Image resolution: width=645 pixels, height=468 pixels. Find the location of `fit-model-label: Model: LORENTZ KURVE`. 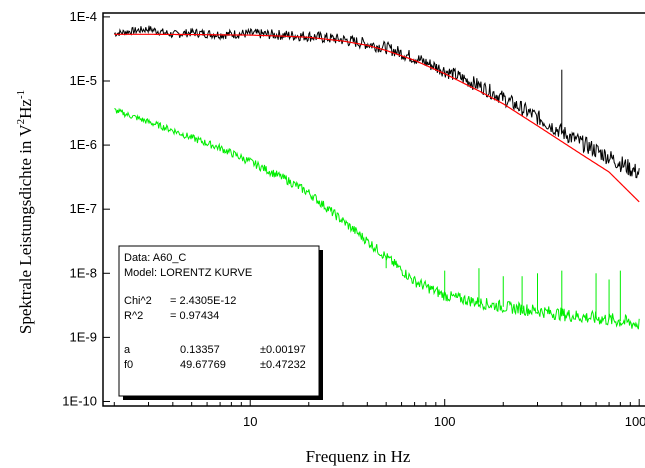

fit-model-label: Model: LORENTZ KURVE is located at coordinates (188, 273).